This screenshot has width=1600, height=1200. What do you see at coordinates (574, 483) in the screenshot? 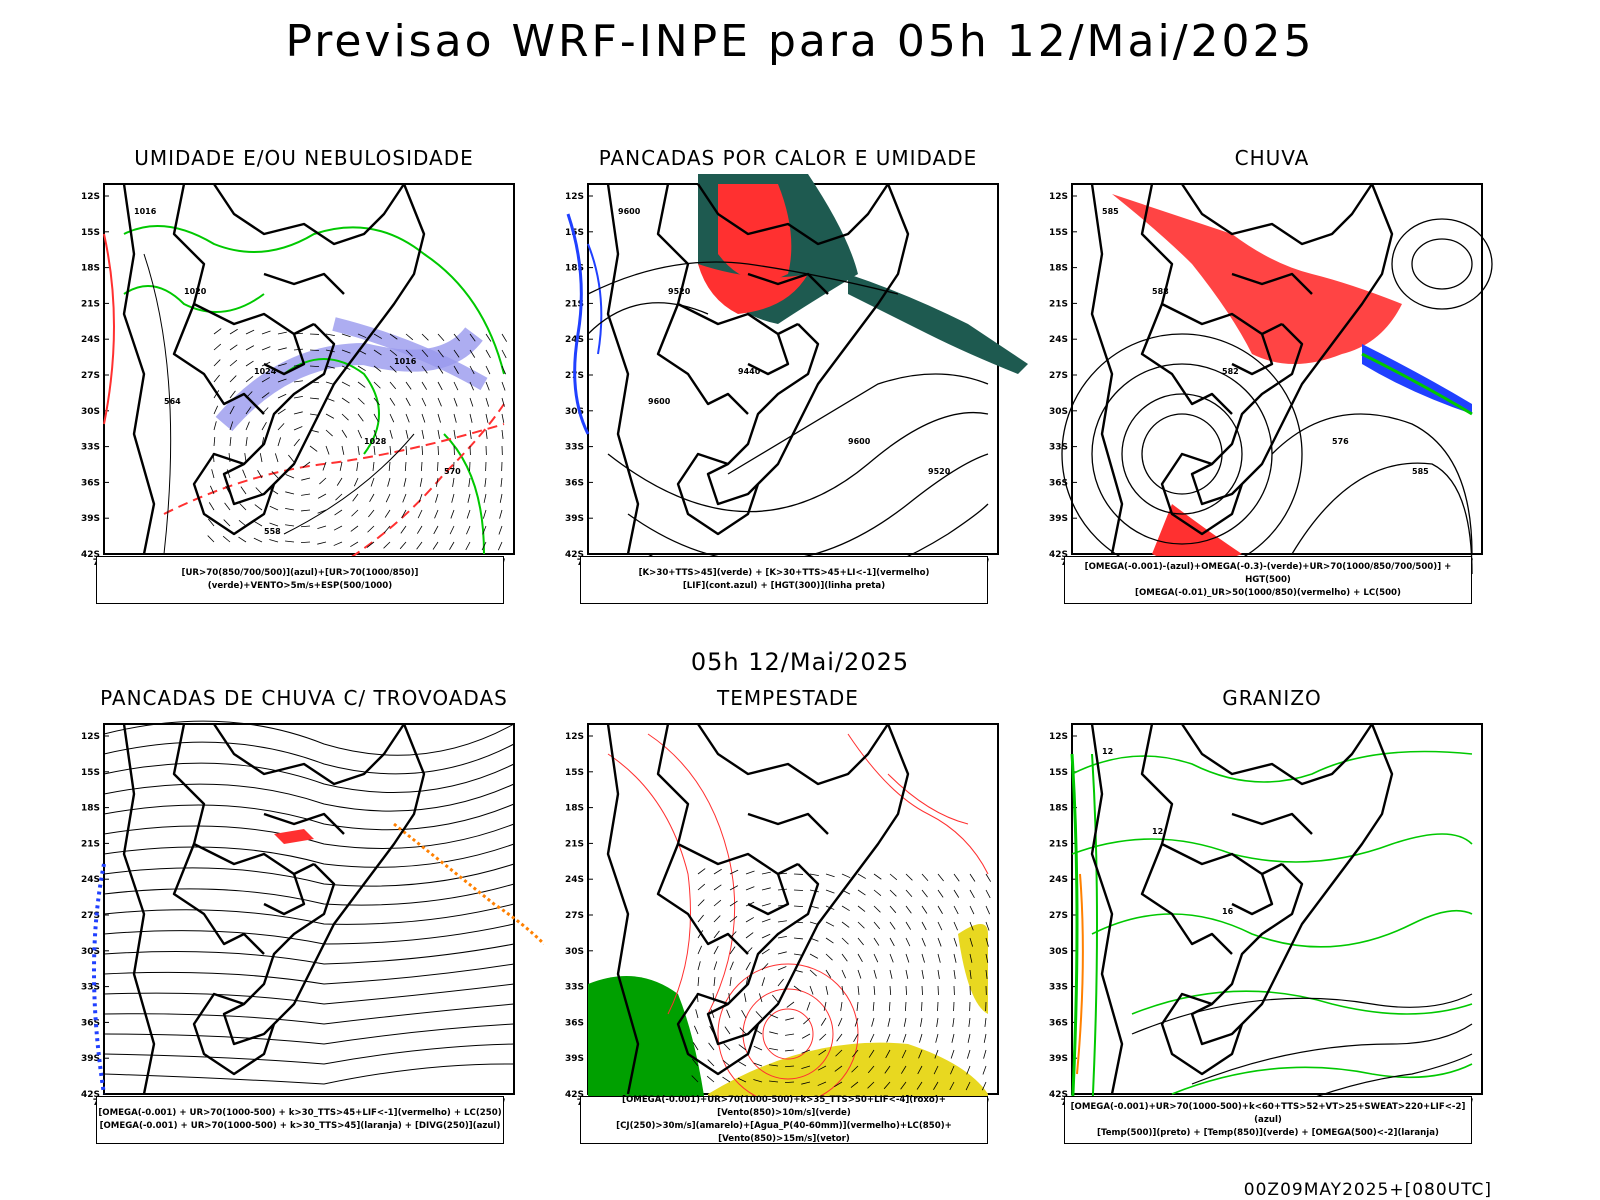
I see `lat-tick: 36S` at bounding box center [574, 483].